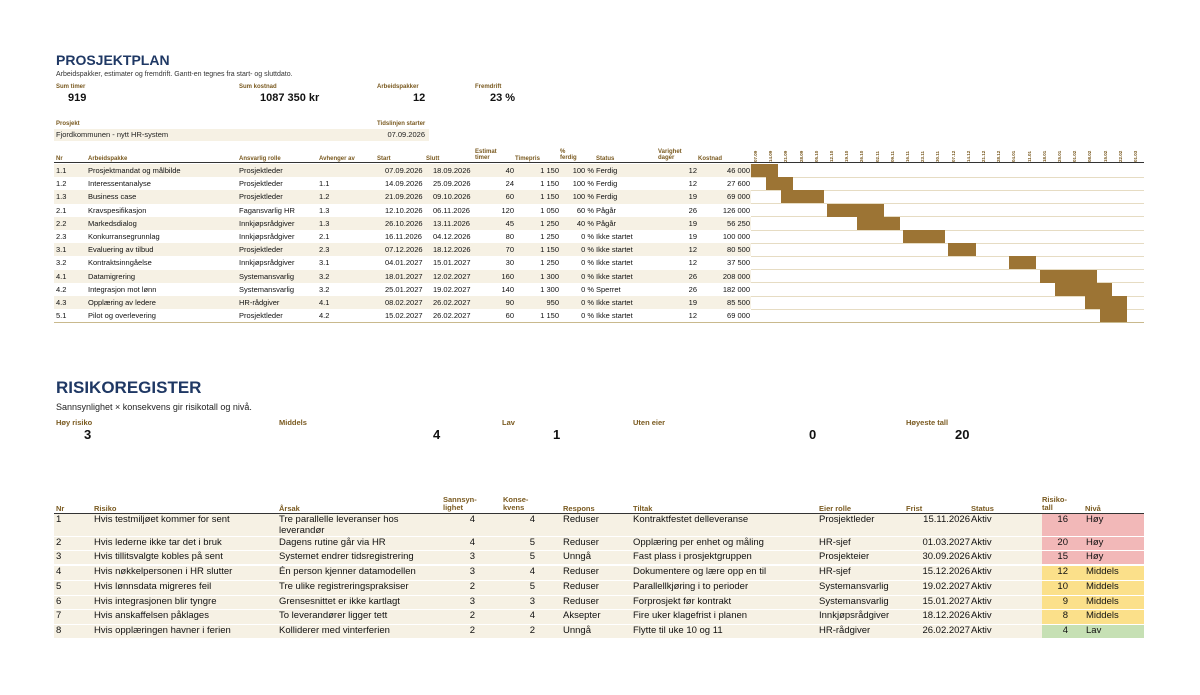 Image resolution: width=1200 pixels, height=695 pixels. What do you see at coordinates (61, 289) in the screenshot?
I see `cell-nr: 4.2` at bounding box center [61, 289].